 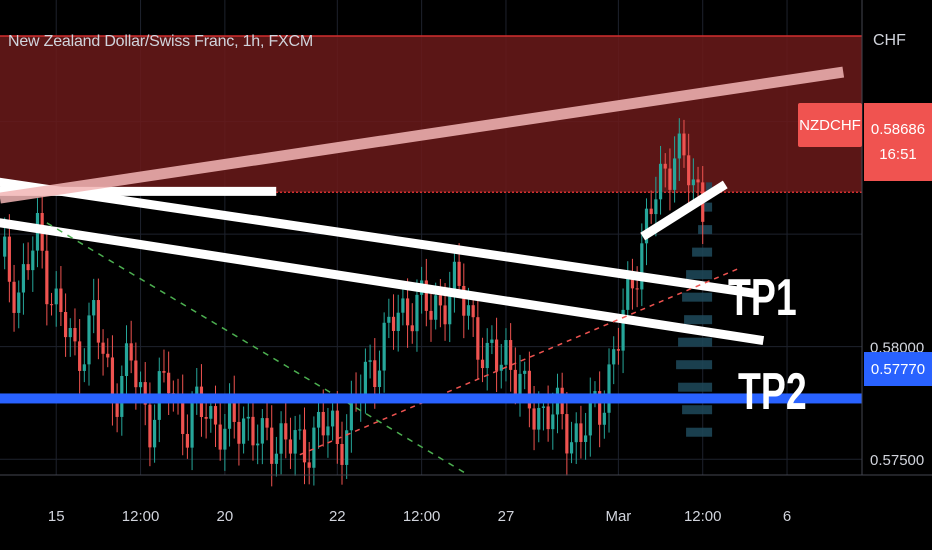 What do you see at coordinates (506, 516) in the screenshot?
I see `time-tick-label: 27` at bounding box center [506, 516].